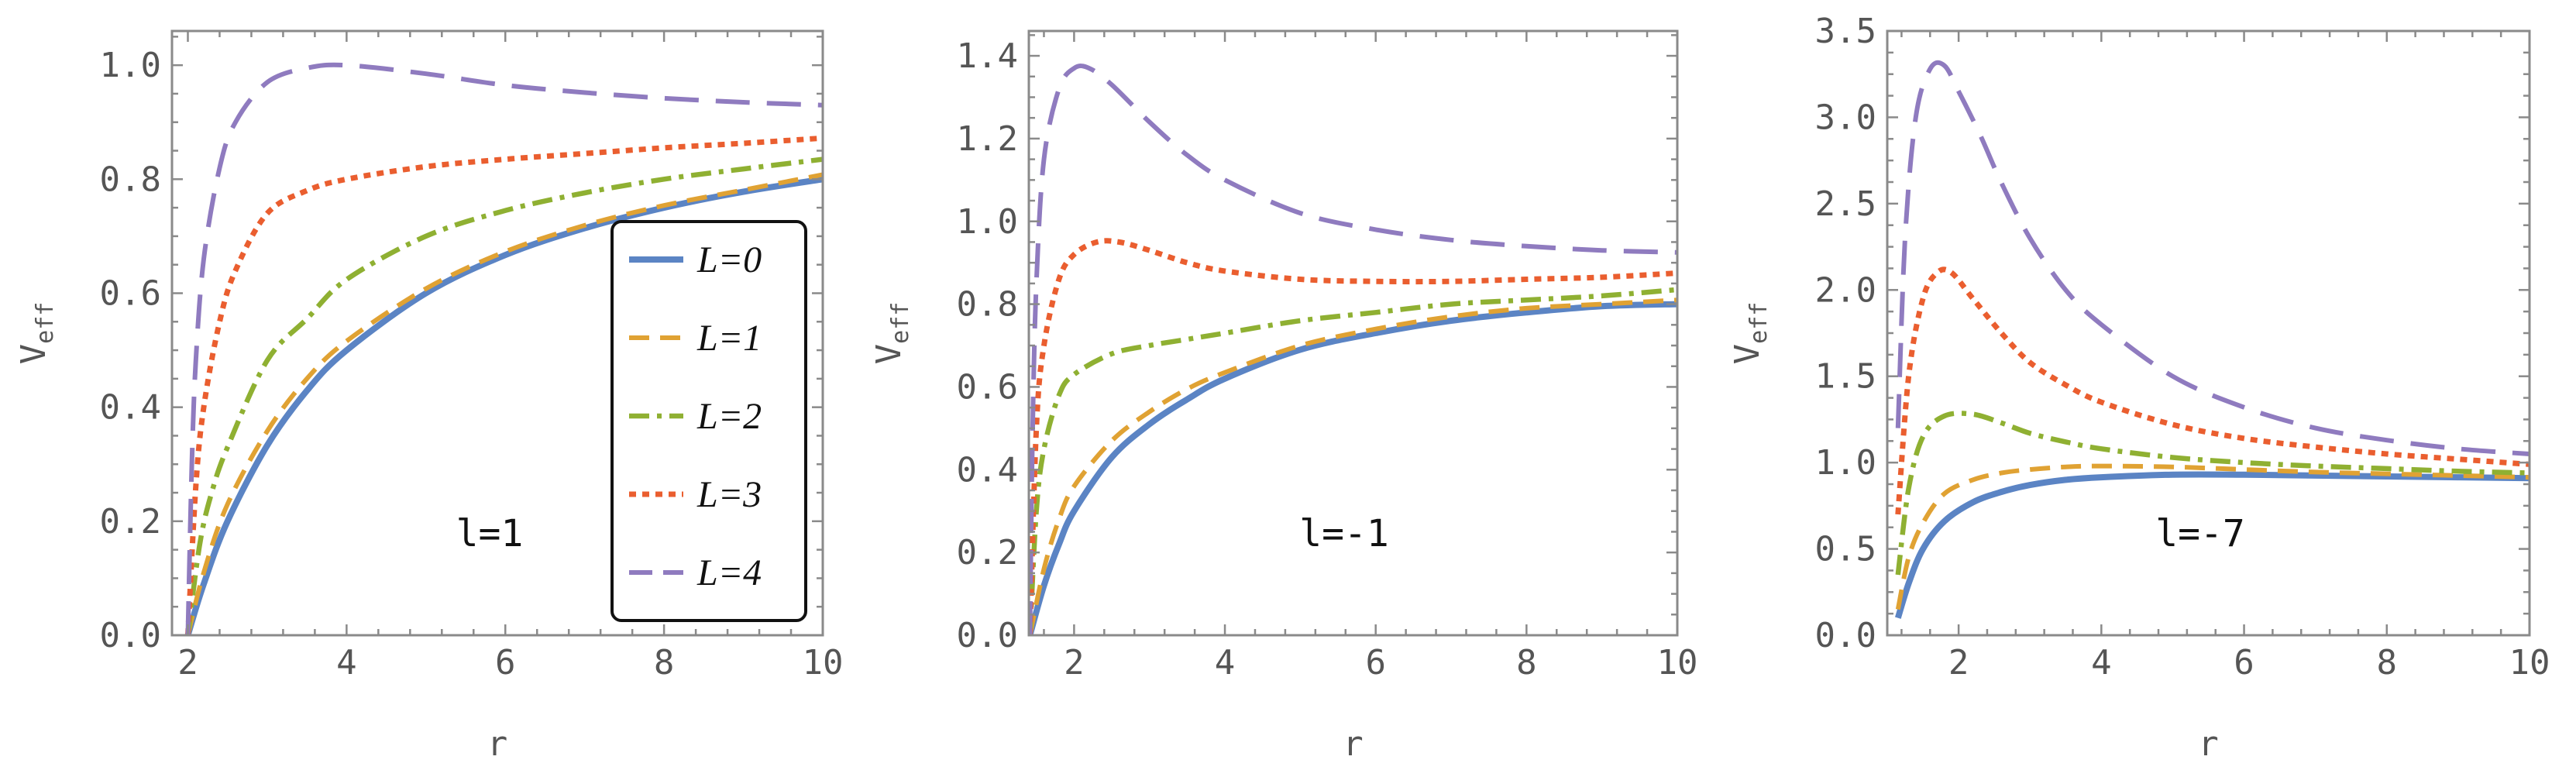  I want to click on legend-label: L=0, so click(729, 259).